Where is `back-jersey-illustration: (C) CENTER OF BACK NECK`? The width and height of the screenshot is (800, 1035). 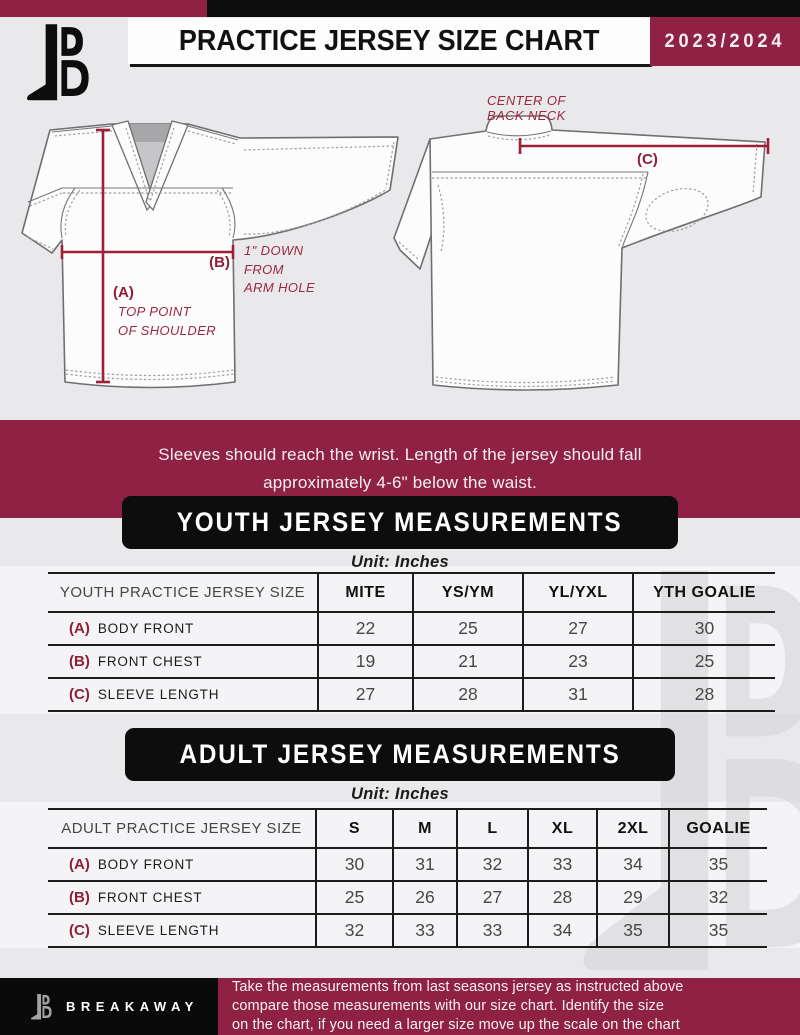
back-jersey-illustration: (C) CENTER OF BACK NECK is located at coordinates (581, 242).